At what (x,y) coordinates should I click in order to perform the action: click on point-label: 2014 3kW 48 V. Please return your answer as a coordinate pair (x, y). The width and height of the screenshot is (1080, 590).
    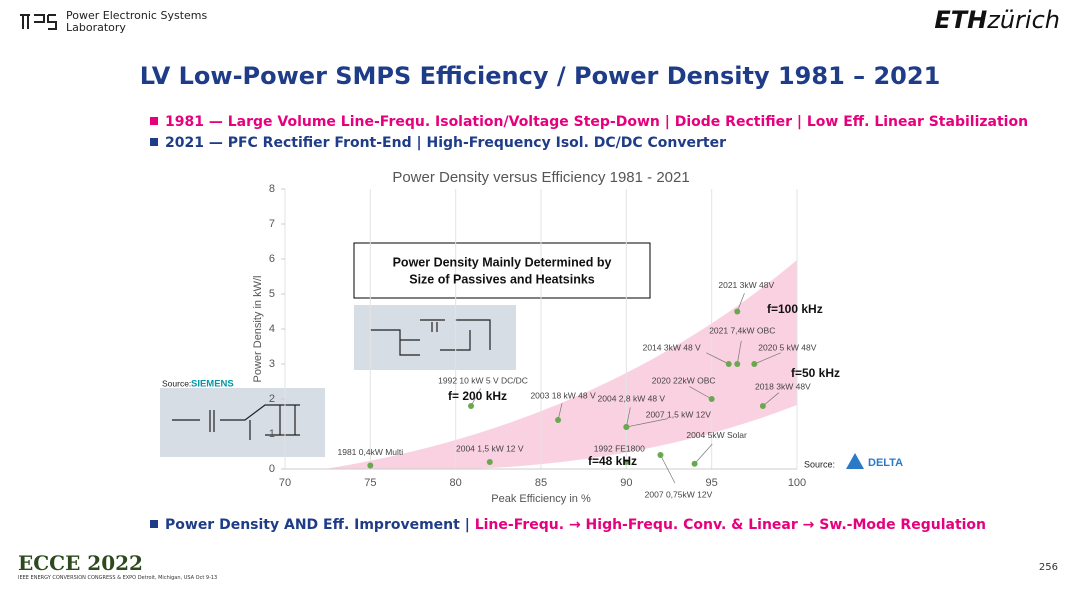
    Looking at the image, I should click on (672, 347).